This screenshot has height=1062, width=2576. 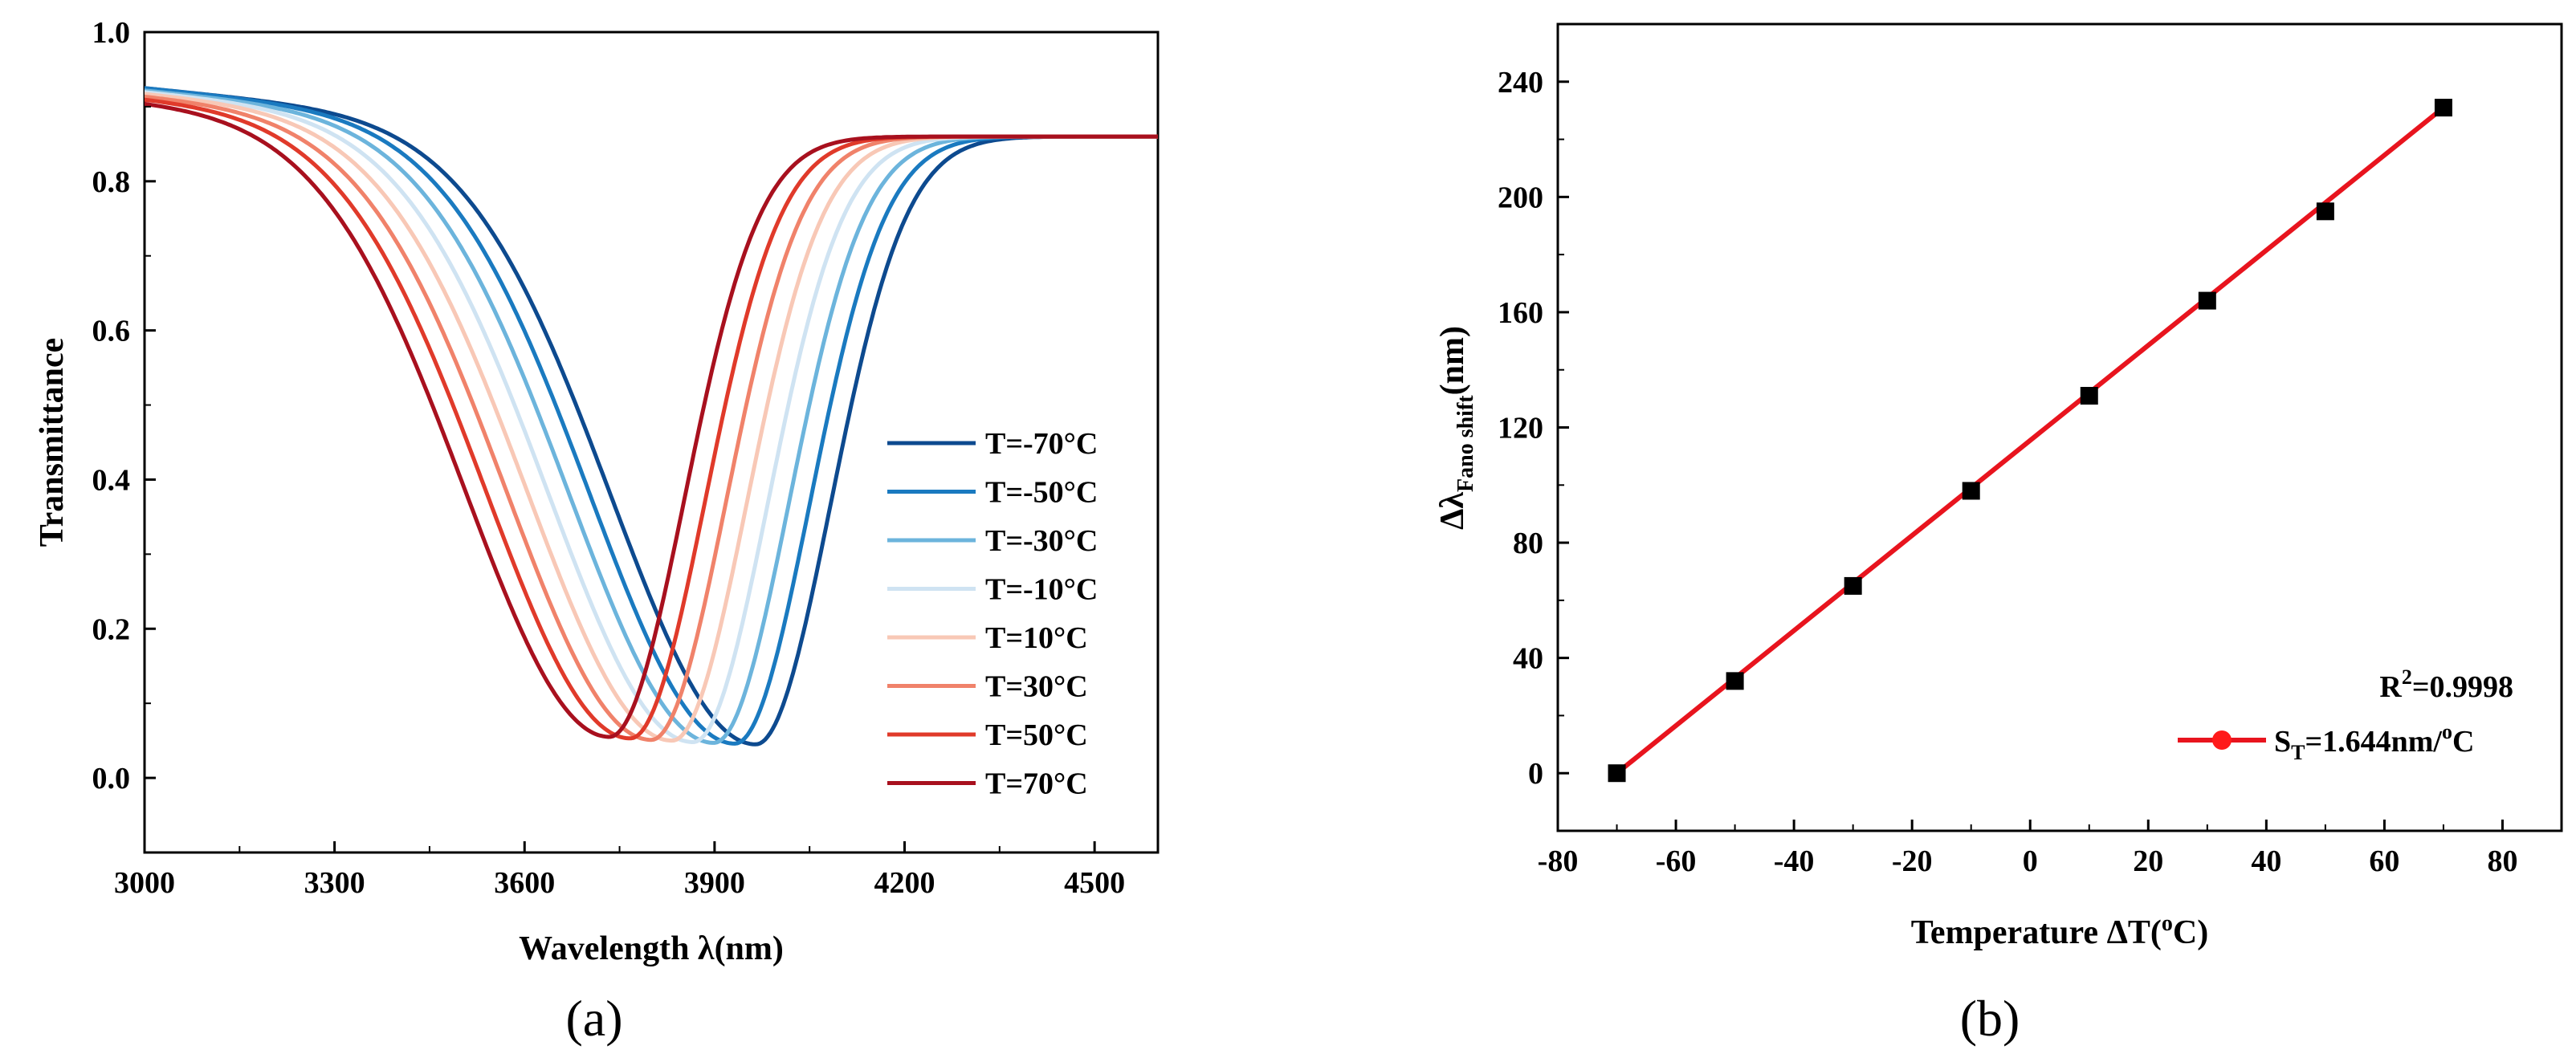 I want to click on chart-a-y-ticks: 0.0 0.2 0.4 0.6 0.8 1.0, so click(x=124, y=435).